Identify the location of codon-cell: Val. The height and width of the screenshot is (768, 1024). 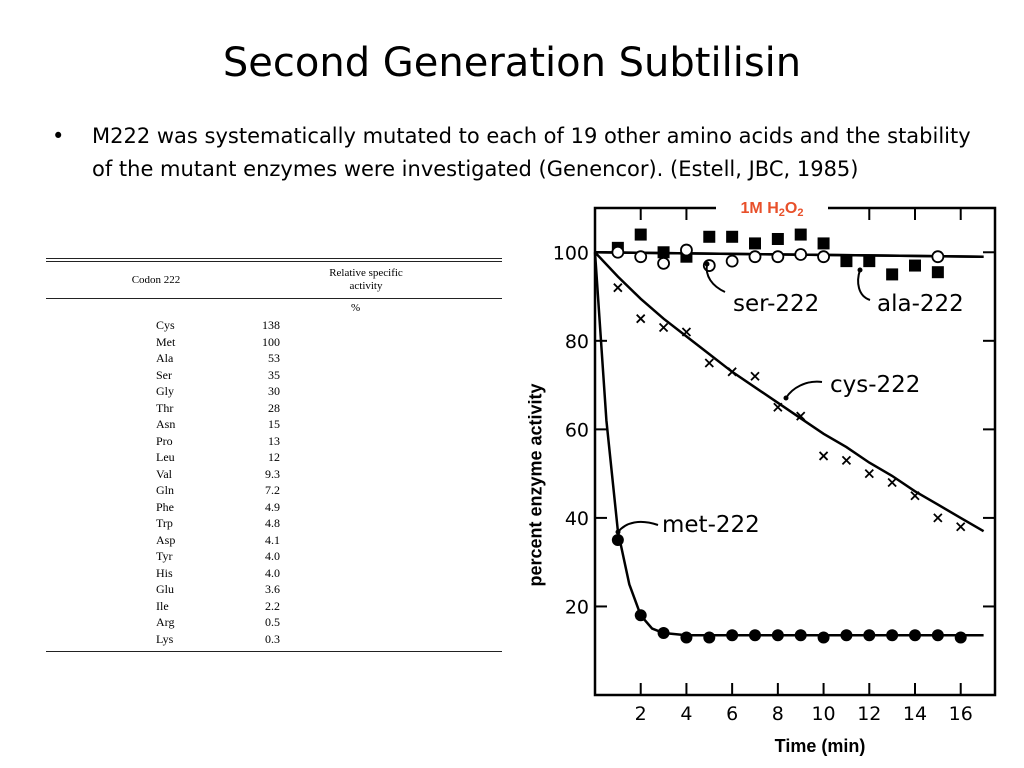
(164, 473).